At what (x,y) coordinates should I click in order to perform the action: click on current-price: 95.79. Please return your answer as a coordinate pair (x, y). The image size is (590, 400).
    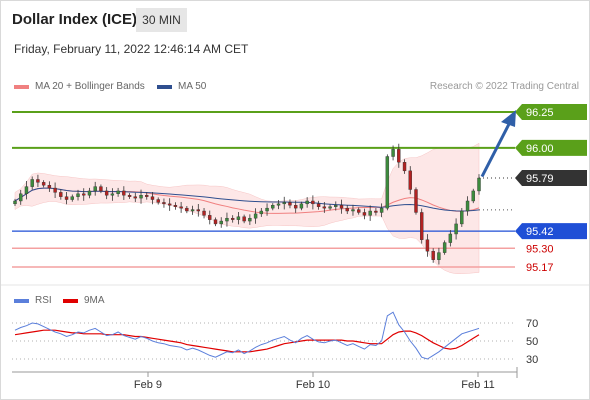
    Looking at the image, I should click on (533, 190).